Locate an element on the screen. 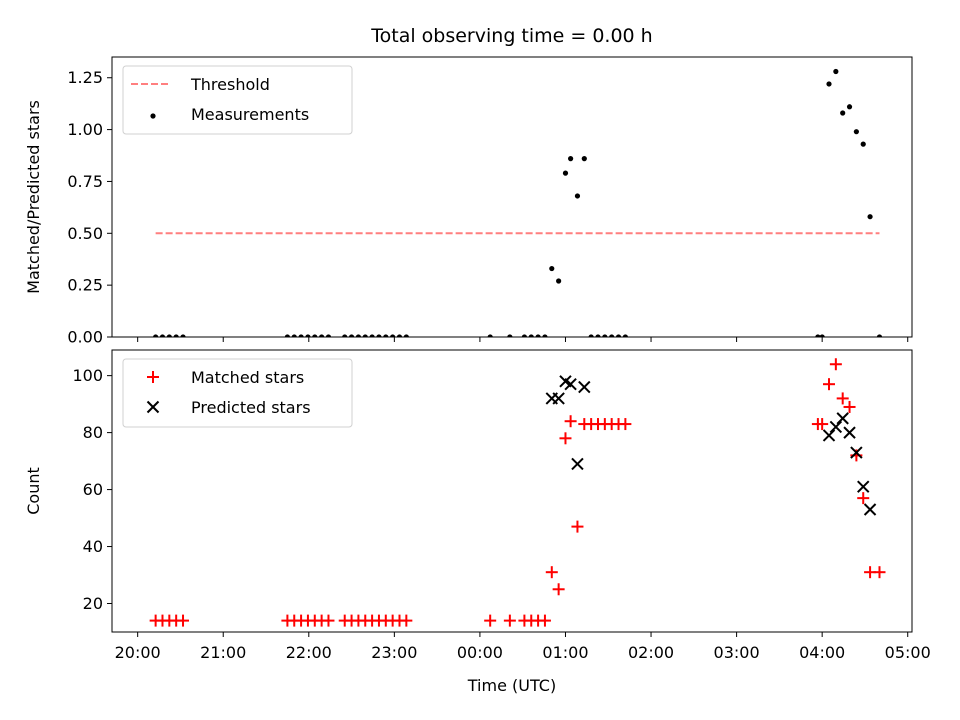  x-tick-label: 22:00 is located at coordinates (309, 652).